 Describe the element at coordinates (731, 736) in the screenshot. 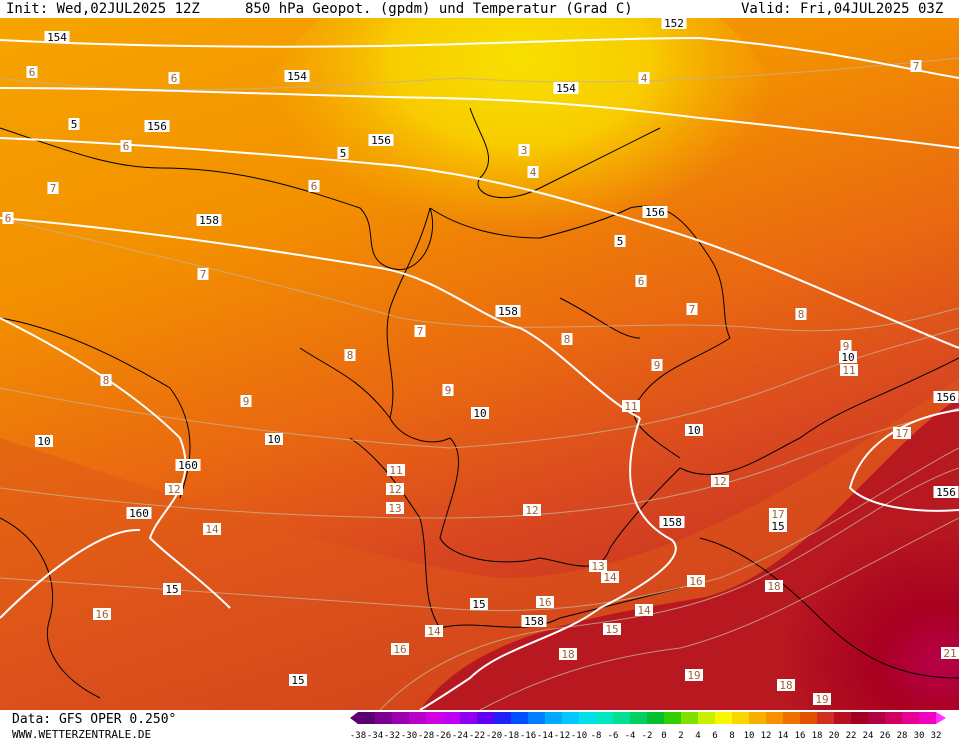

I see `scale-tick-label: 8` at that location.